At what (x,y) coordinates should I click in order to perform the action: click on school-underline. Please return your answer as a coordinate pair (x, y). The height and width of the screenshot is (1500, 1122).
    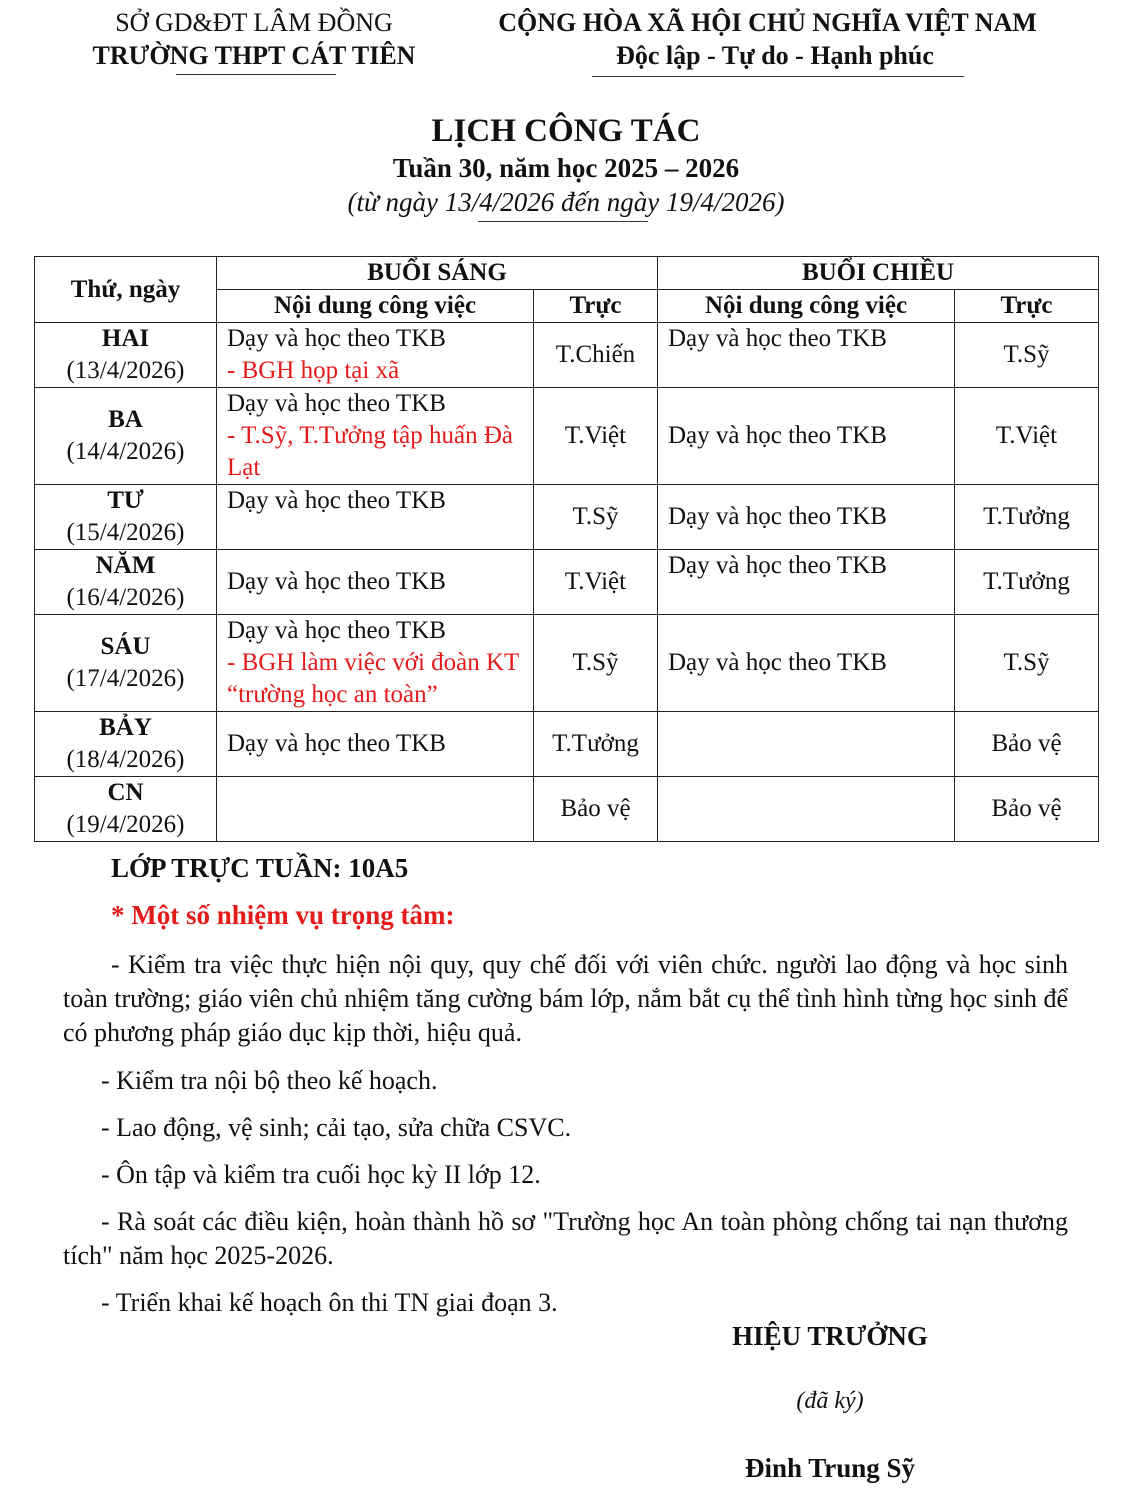
    Looking at the image, I should click on (256, 74).